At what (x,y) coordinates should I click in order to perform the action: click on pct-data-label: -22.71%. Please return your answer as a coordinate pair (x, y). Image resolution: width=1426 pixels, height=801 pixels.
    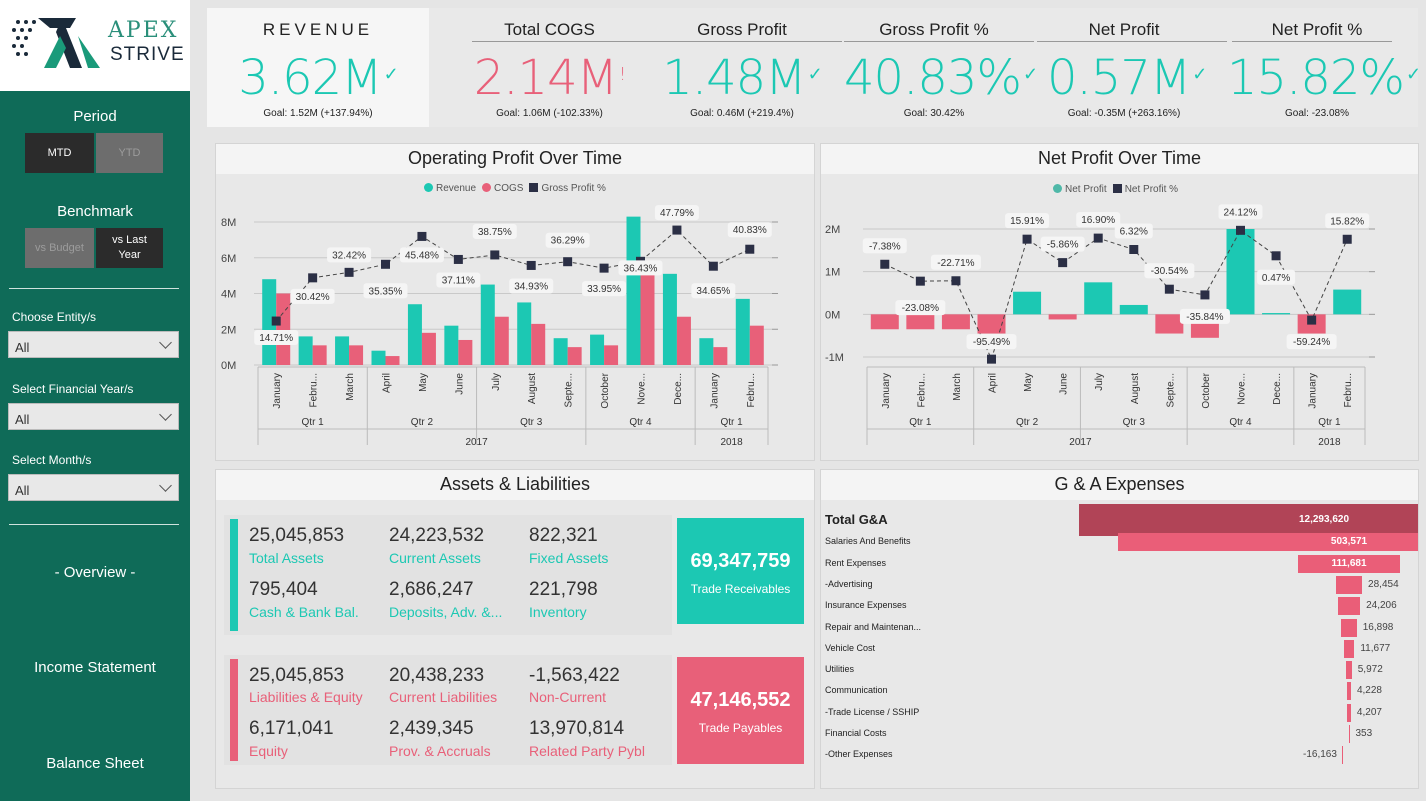
    Looking at the image, I should click on (955, 263).